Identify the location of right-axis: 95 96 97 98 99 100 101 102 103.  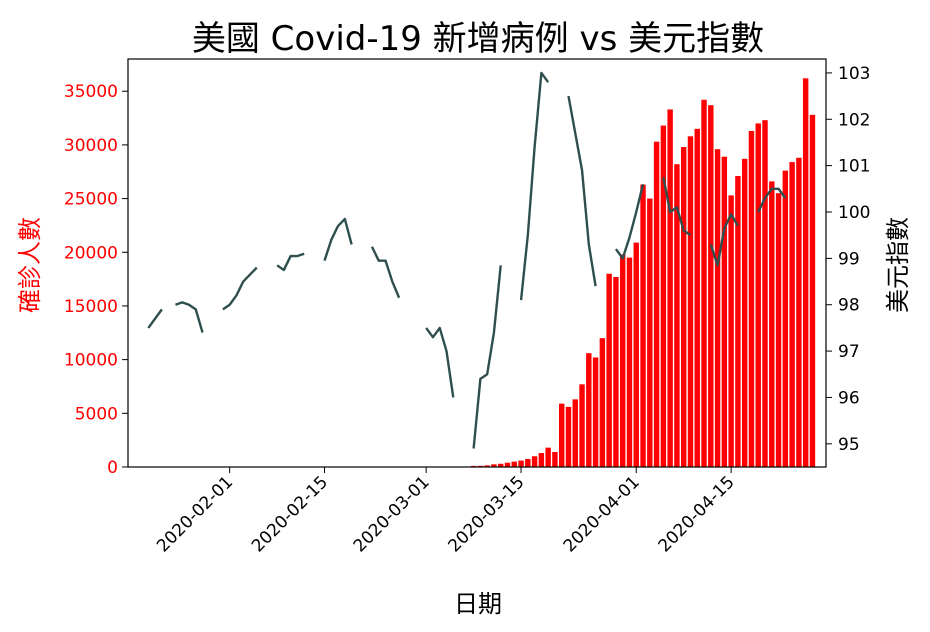
(848, 259).